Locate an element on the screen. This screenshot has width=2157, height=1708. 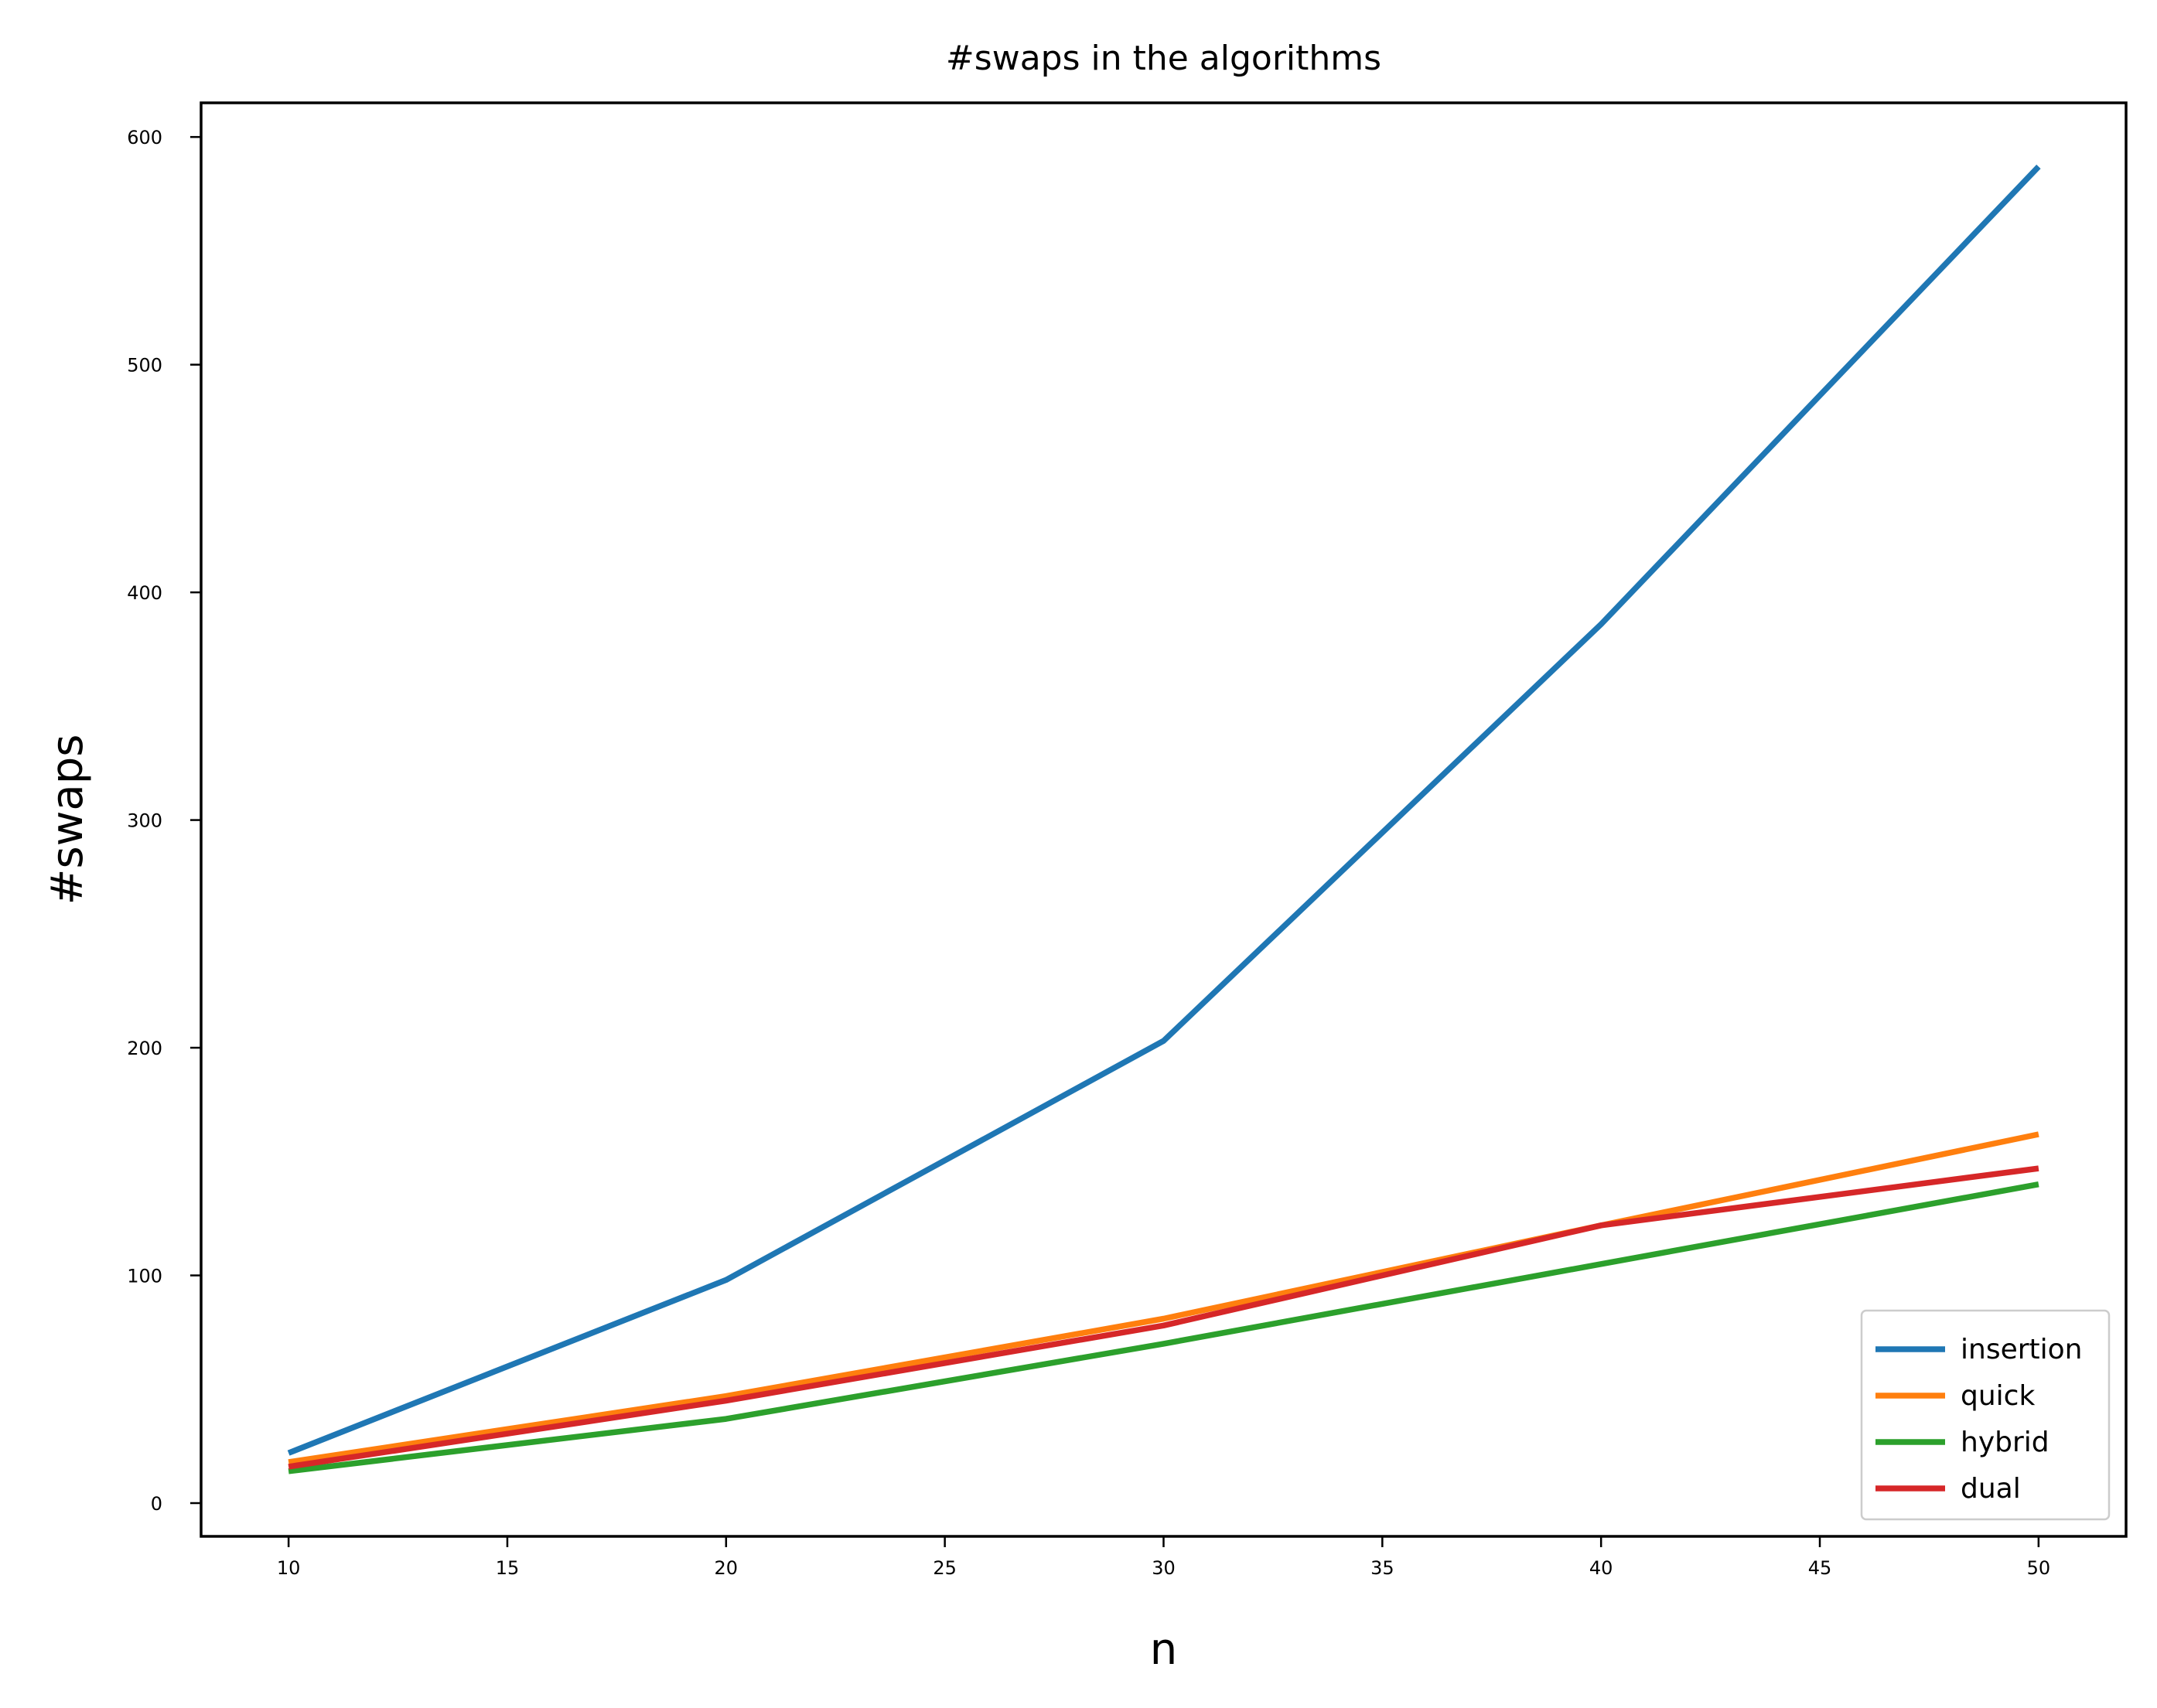
x-tick-label: 40 is located at coordinates (1601, 1568).